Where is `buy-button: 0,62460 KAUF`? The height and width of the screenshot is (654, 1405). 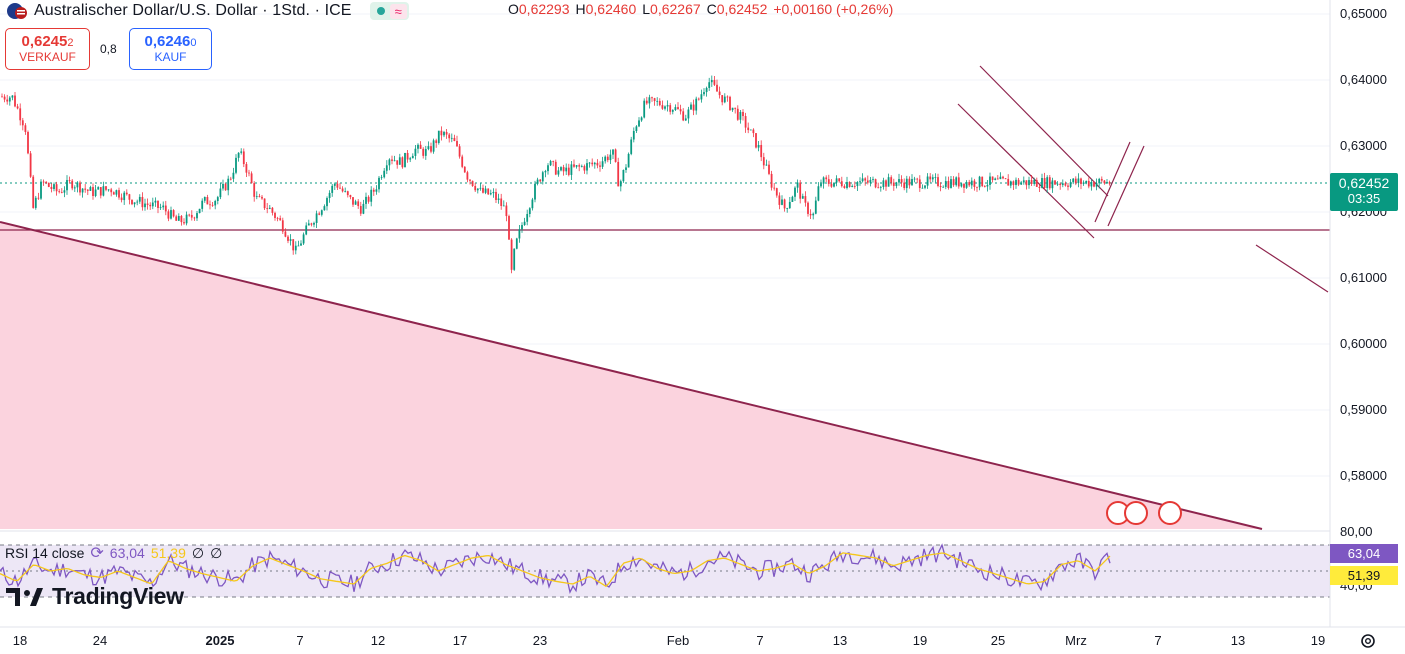 buy-button: 0,62460 KAUF is located at coordinates (170, 49).